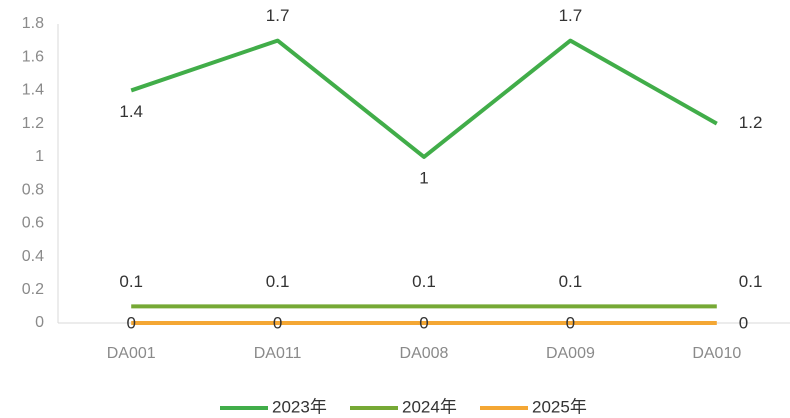 This screenshot has width=790, height=418. I want to click on y-tick-label: 0.8, so click(33, 189).